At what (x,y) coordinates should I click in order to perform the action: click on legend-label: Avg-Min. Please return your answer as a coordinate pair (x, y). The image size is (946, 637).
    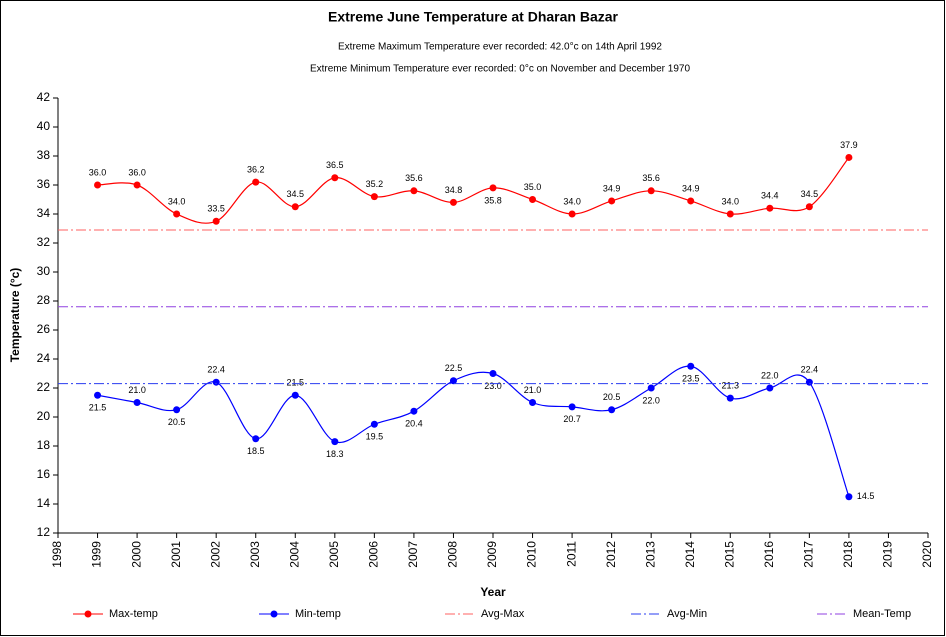
    Looking at the image, I should click on (687, 614).